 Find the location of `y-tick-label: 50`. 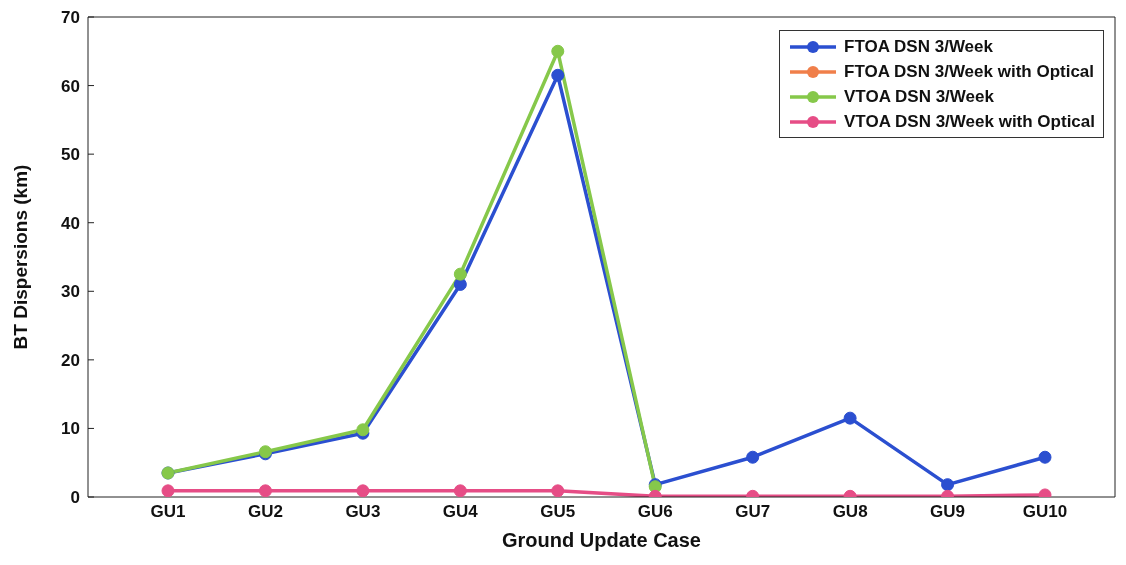

y-tick-label: 50 is located at coordinates (70, 155).